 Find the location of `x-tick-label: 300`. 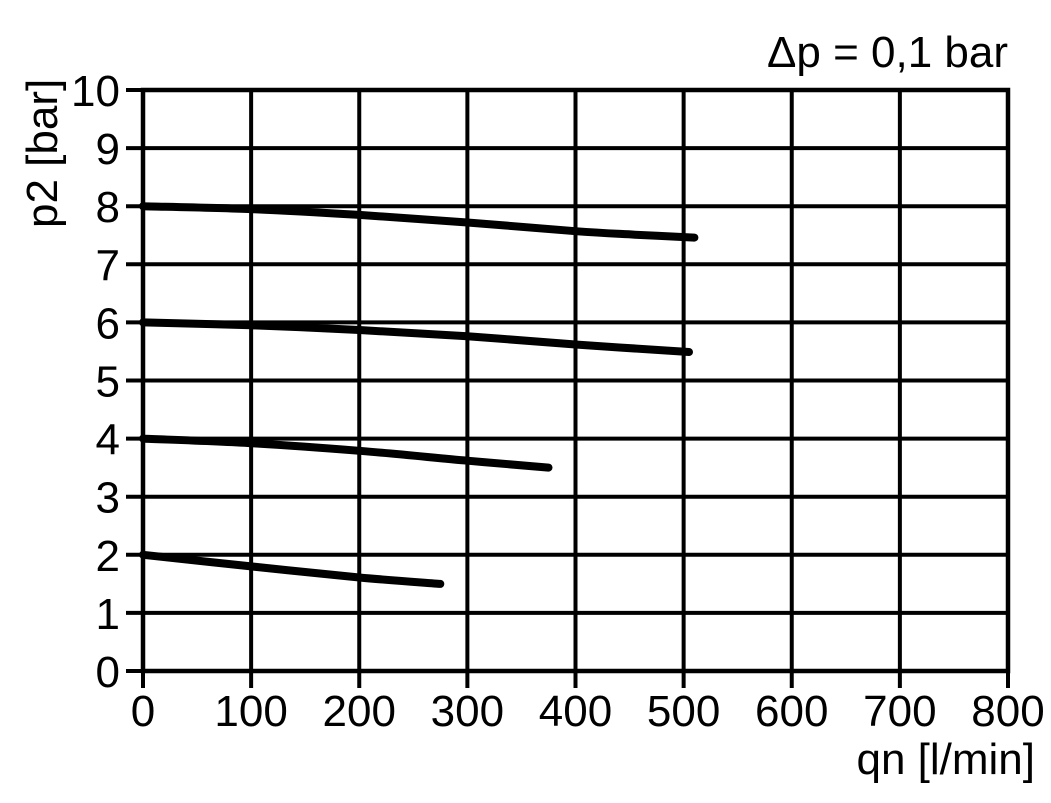

x-tick-label: 300 is located at coordinates (467, 711).